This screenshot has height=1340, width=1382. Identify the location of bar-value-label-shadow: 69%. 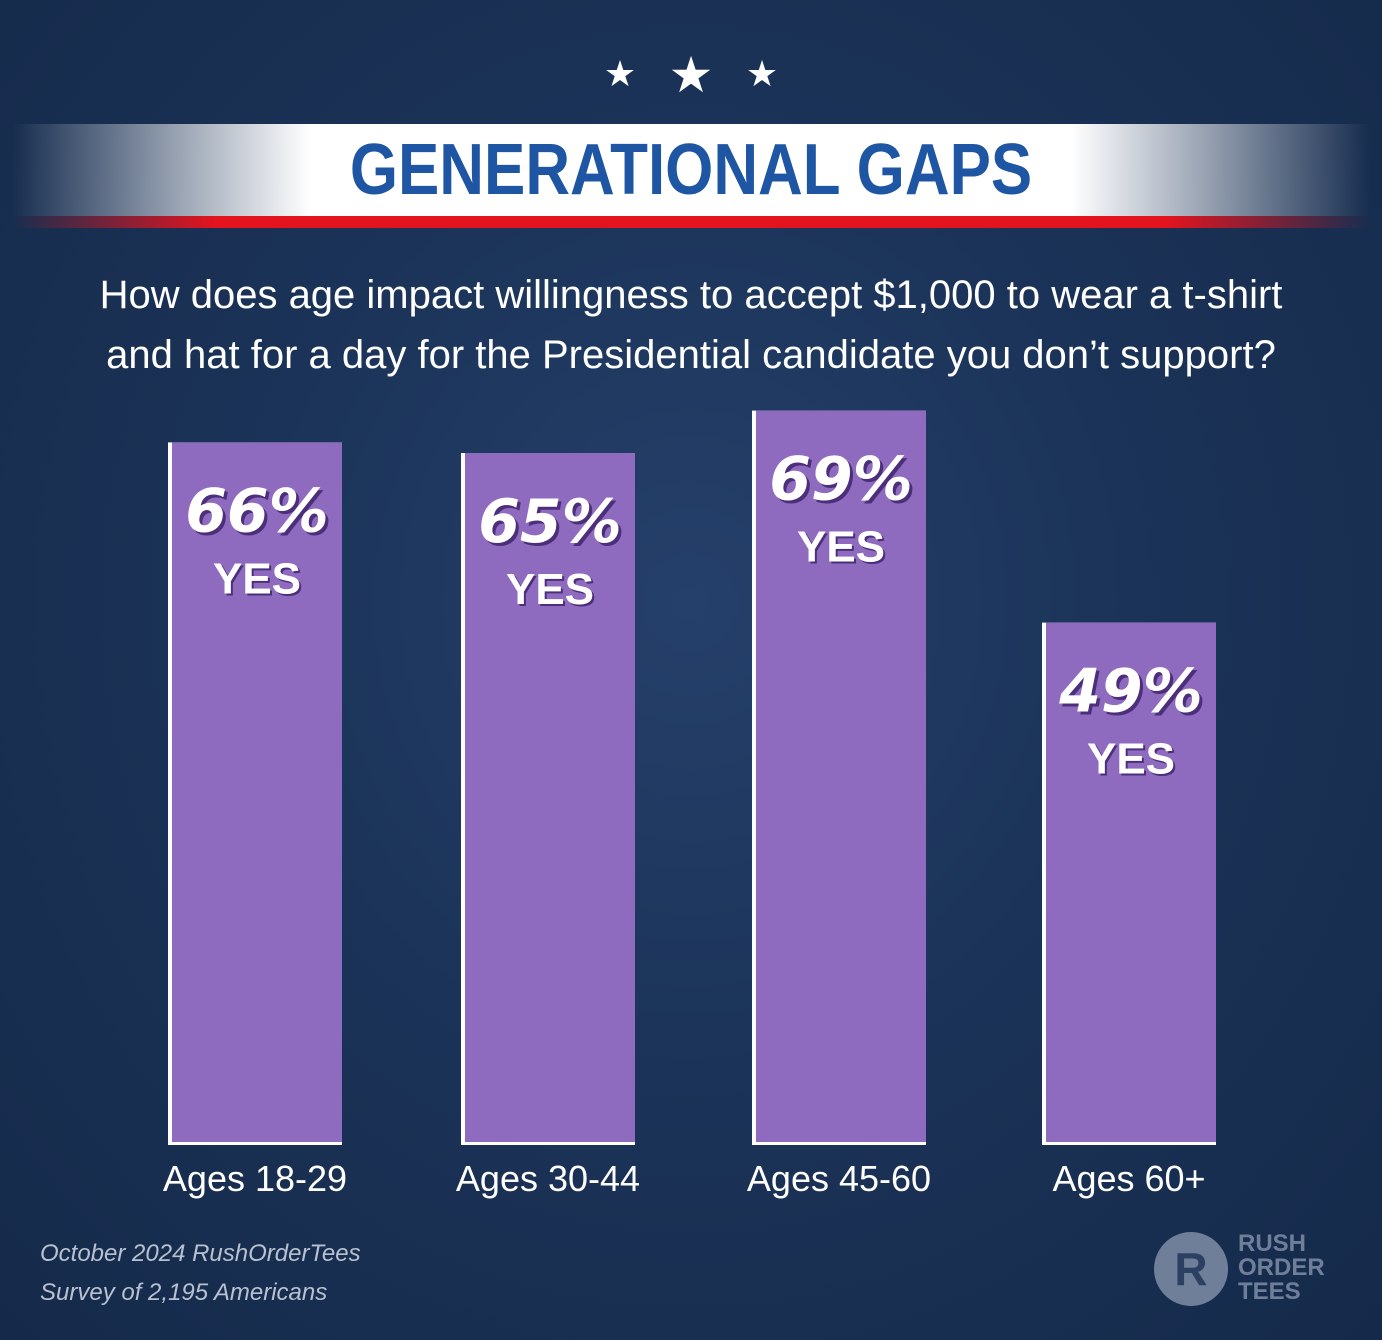
(844, 483).